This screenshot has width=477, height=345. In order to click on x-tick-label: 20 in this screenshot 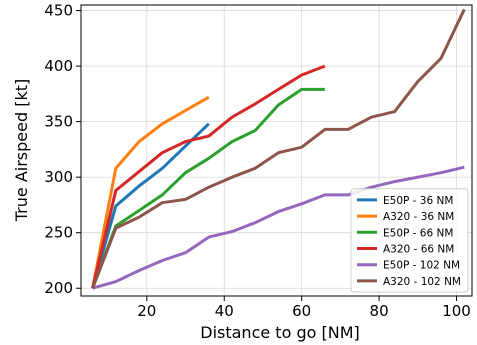, I will do `click(146, 311)`.